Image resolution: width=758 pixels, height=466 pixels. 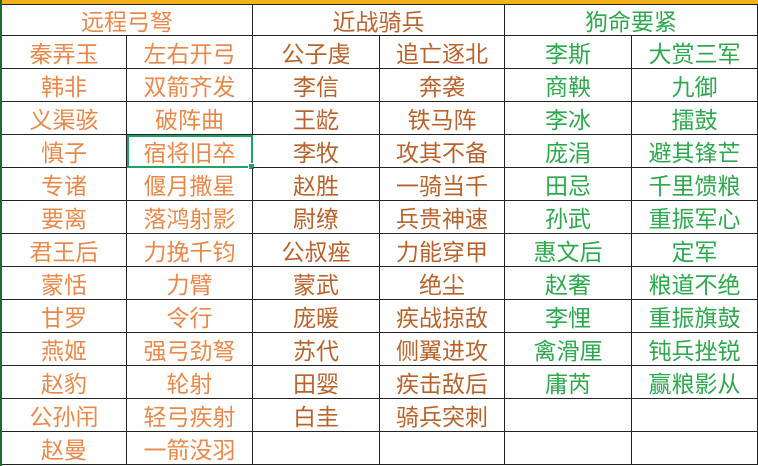 I want to click on table-cell: 宿将旧卒, so click(x=191, y=152).